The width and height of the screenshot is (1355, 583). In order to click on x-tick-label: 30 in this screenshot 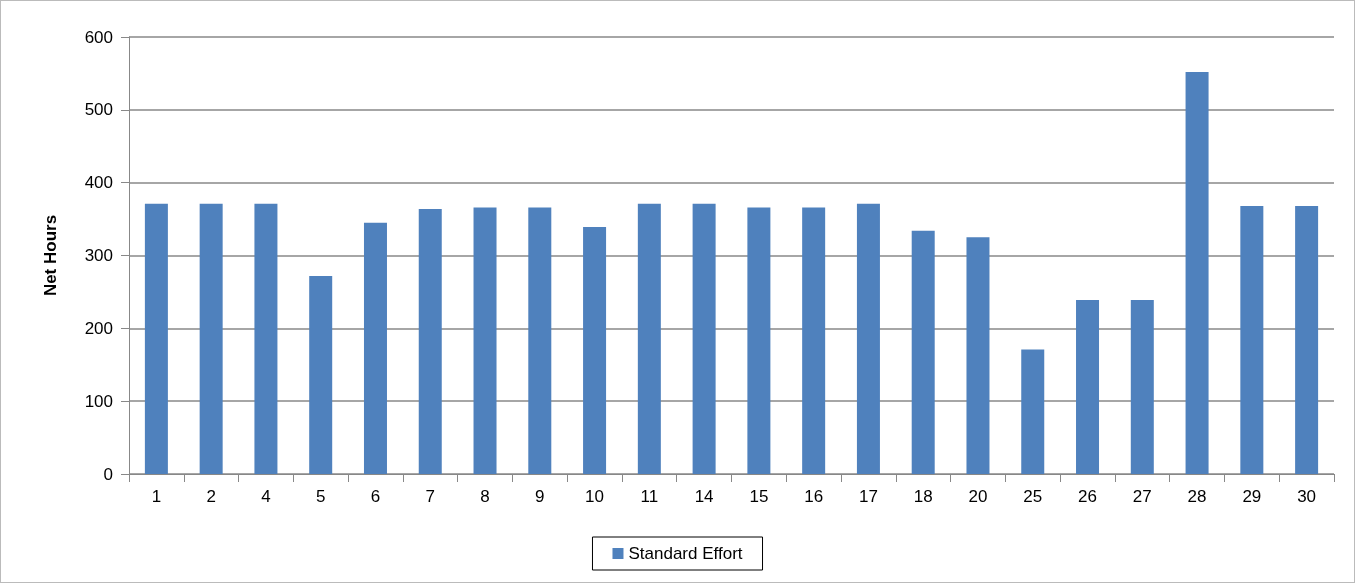, I will do `click(1307, 496)`.